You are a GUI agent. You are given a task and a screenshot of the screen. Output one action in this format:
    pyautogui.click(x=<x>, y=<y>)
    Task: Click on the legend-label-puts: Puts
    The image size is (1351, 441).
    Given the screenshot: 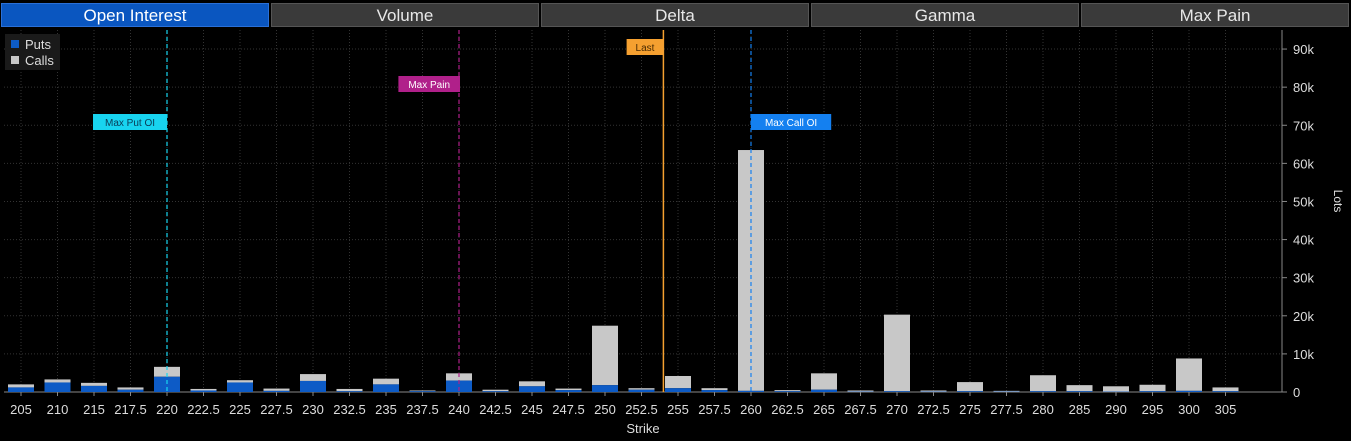 What is the action you would take?
    pyautogui.click(x=38, y=44)
    